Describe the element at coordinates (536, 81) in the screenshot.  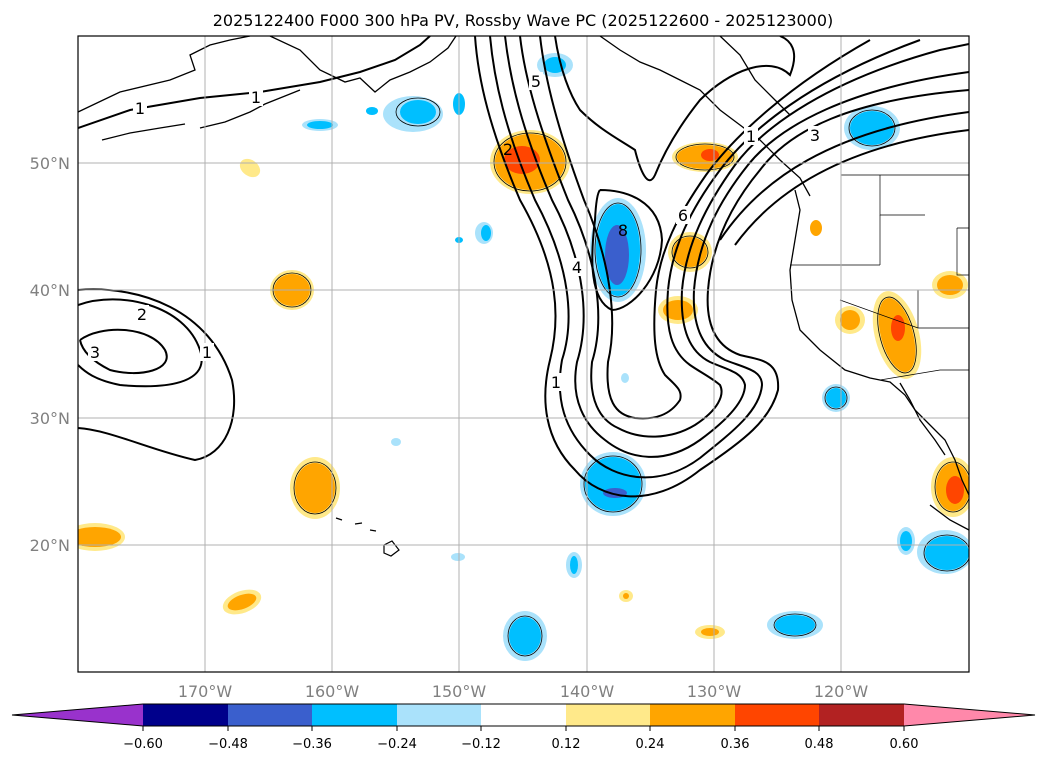
I see `contour-label: 5` at that location.